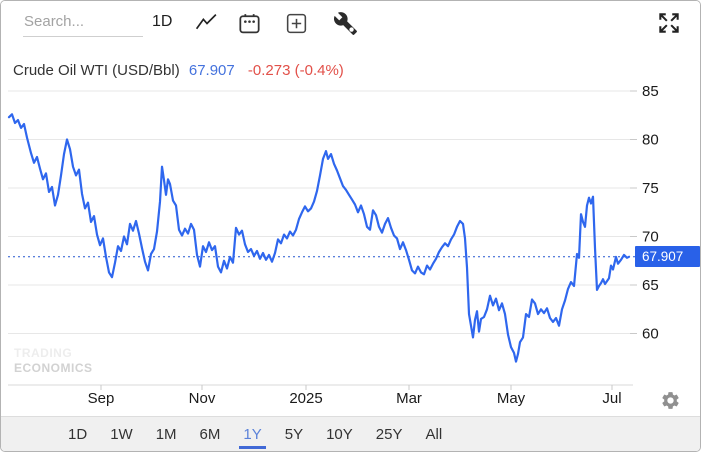 This screenshot has width=701, height=452. Describe the element at coordinates (43, 353) in the screenshot. I see `watermark-trading: TRADING` at that location.